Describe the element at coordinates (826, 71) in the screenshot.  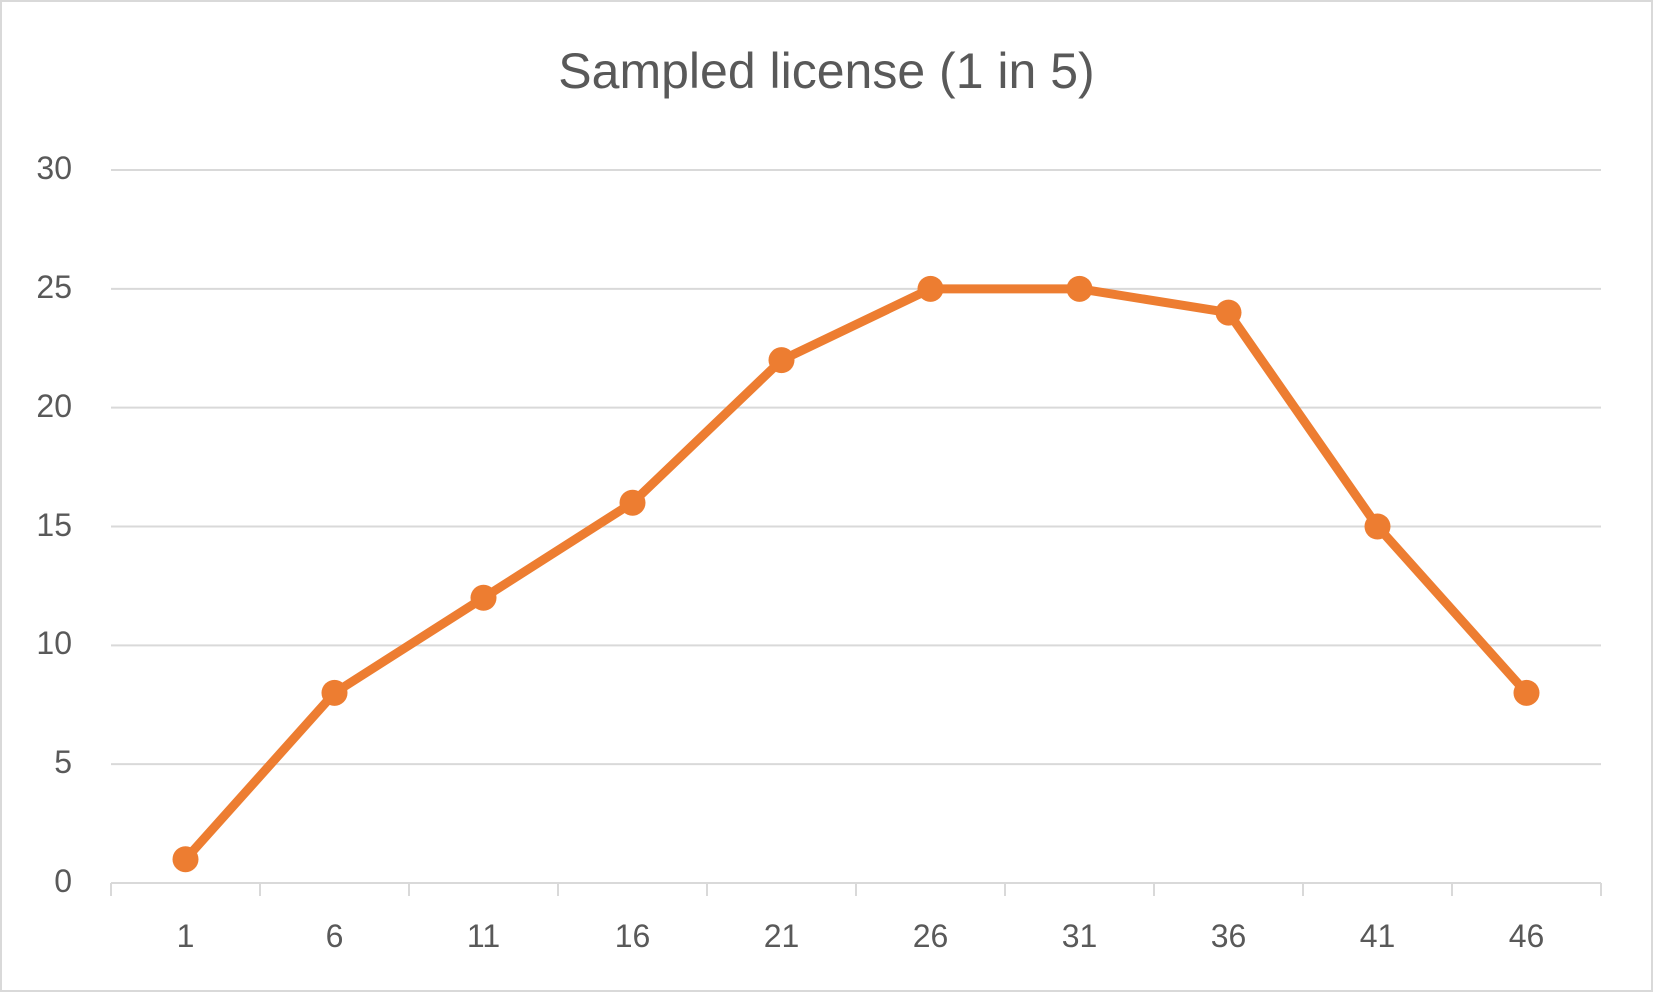
I see `chart-title: Sampled license (1 in 5)` at that location.